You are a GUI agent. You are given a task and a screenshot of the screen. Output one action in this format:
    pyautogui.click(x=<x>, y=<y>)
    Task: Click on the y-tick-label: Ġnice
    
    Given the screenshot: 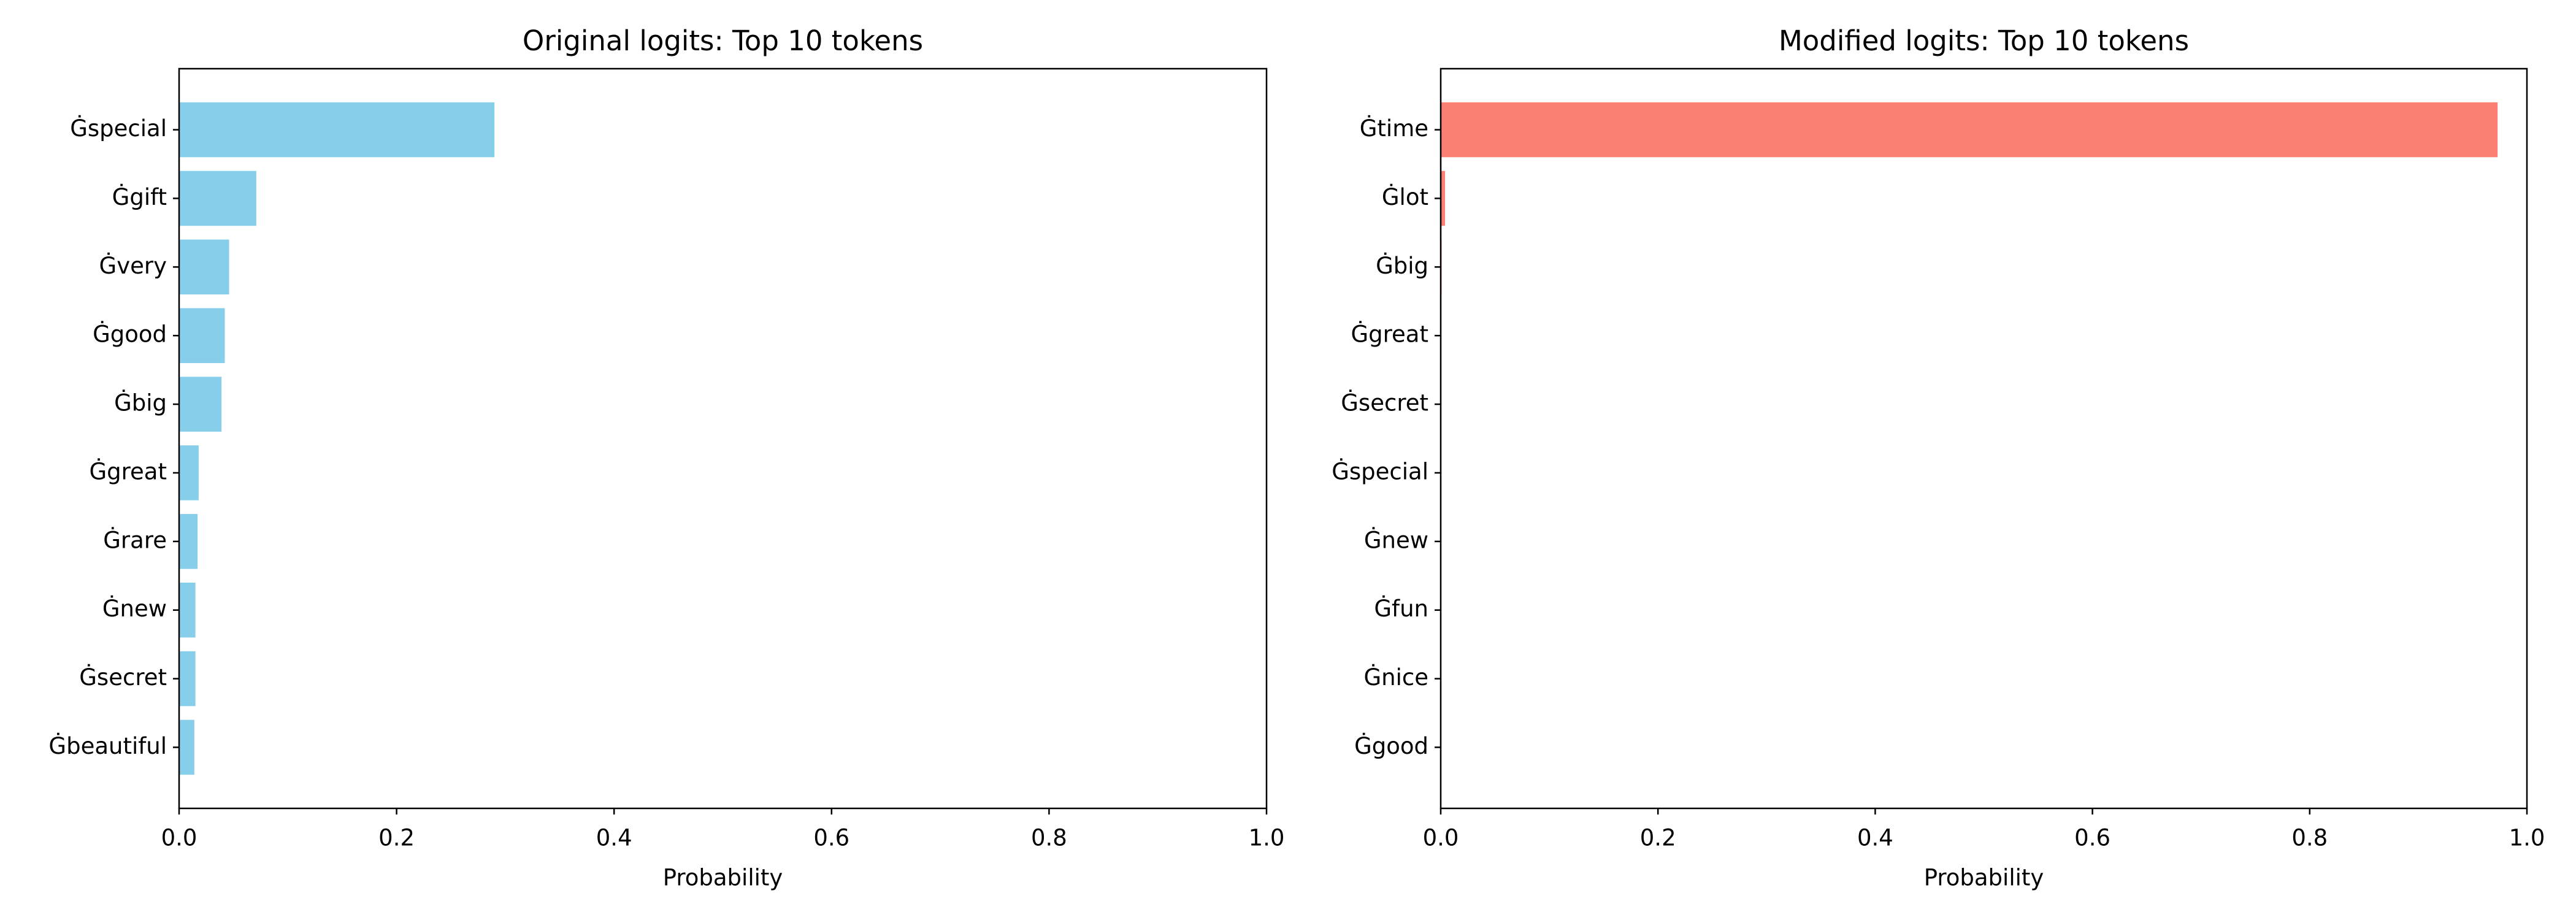 What is the action you would take?
    pyautogui.click(x=1395, y=677)
    